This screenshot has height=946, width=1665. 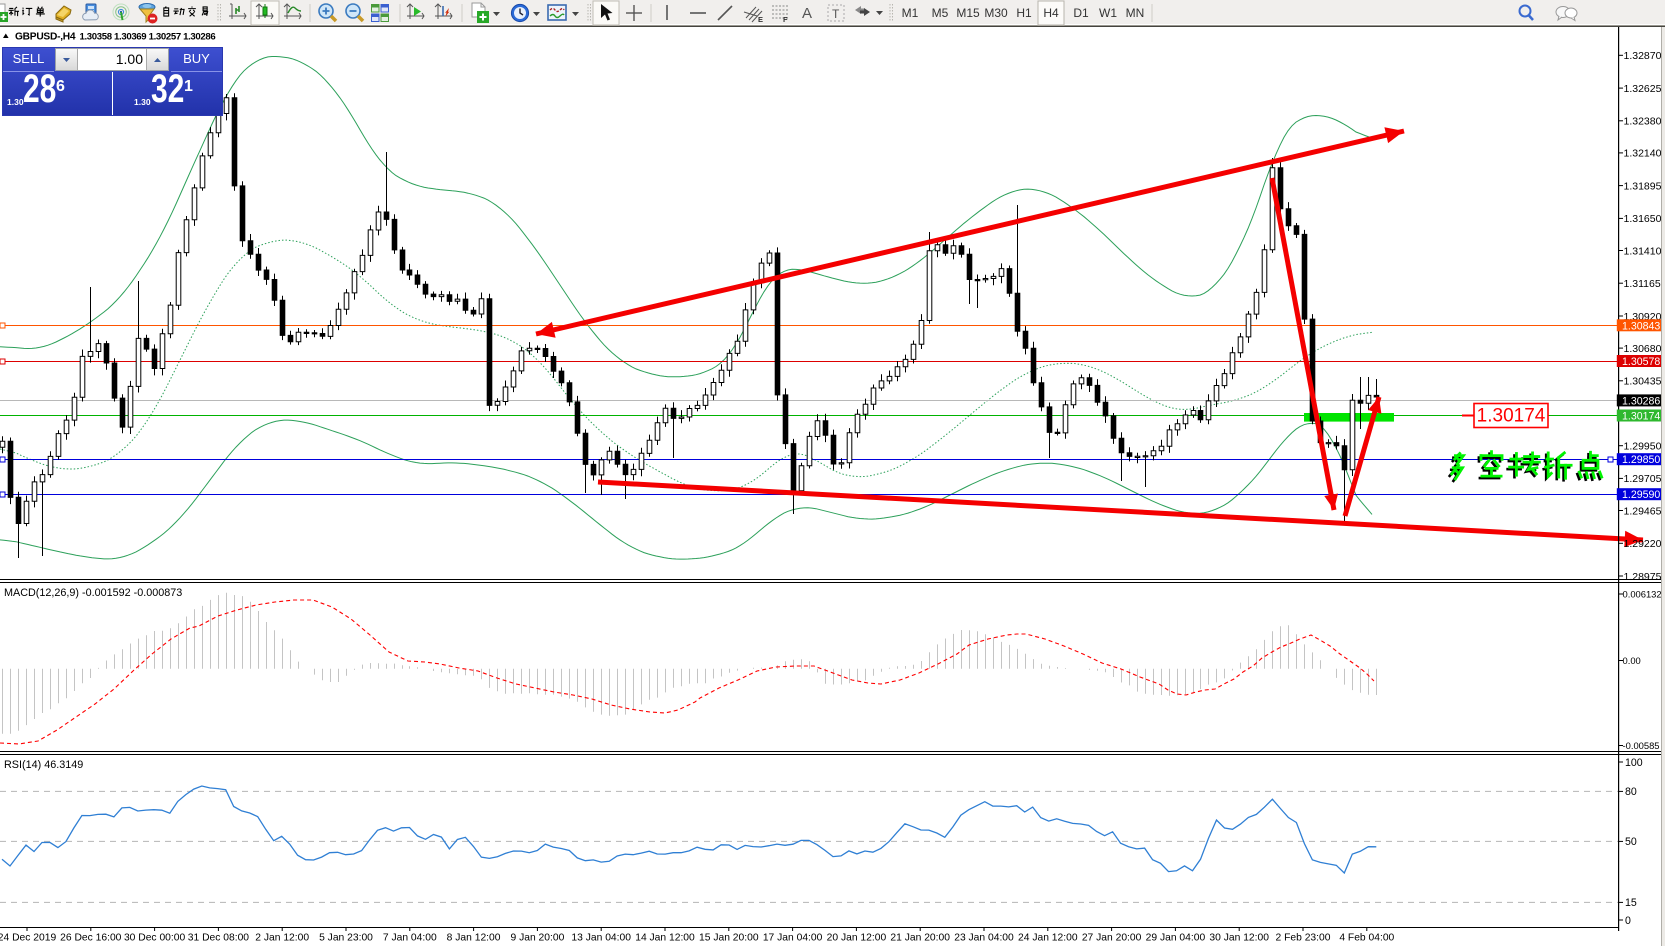 What do you see at coordinates (1643, 544) in the screenshot?
I see `svg-text: 1.29220` at bounding box center [1643, 544].